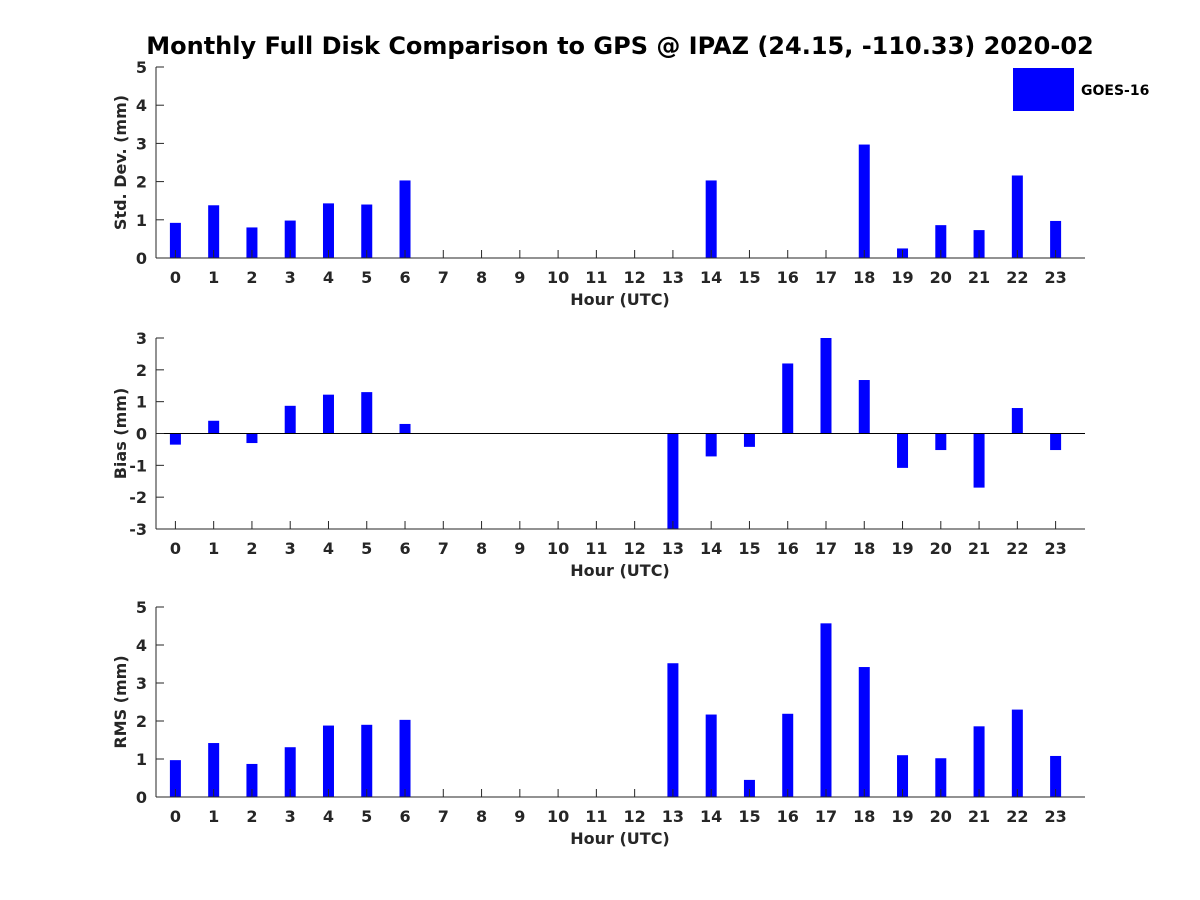  What do you see at coordinates (1017, 816) in the screenshot?
I see `x-tick-label: 22` at bounding box center [1017, 816].